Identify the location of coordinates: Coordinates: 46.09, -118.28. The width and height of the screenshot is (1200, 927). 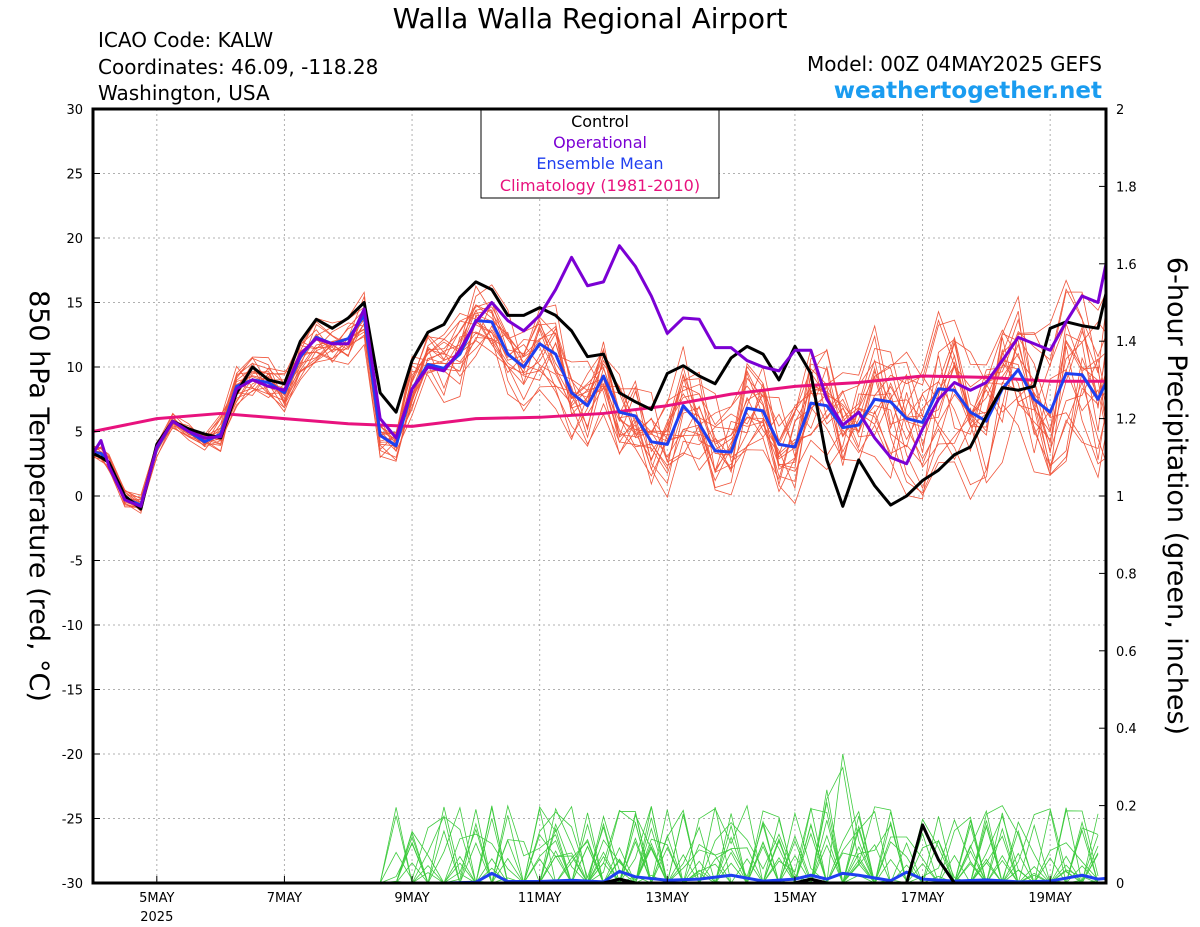
(238, 67).